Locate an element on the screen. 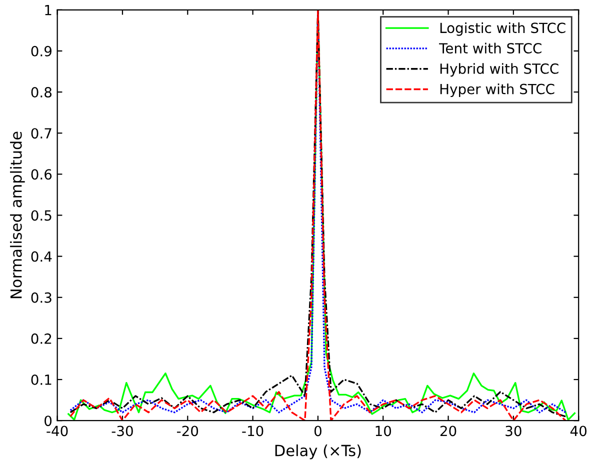 The image size is (591, 471). y-tick-label: 0.6 is located at coordinates (41, 174).